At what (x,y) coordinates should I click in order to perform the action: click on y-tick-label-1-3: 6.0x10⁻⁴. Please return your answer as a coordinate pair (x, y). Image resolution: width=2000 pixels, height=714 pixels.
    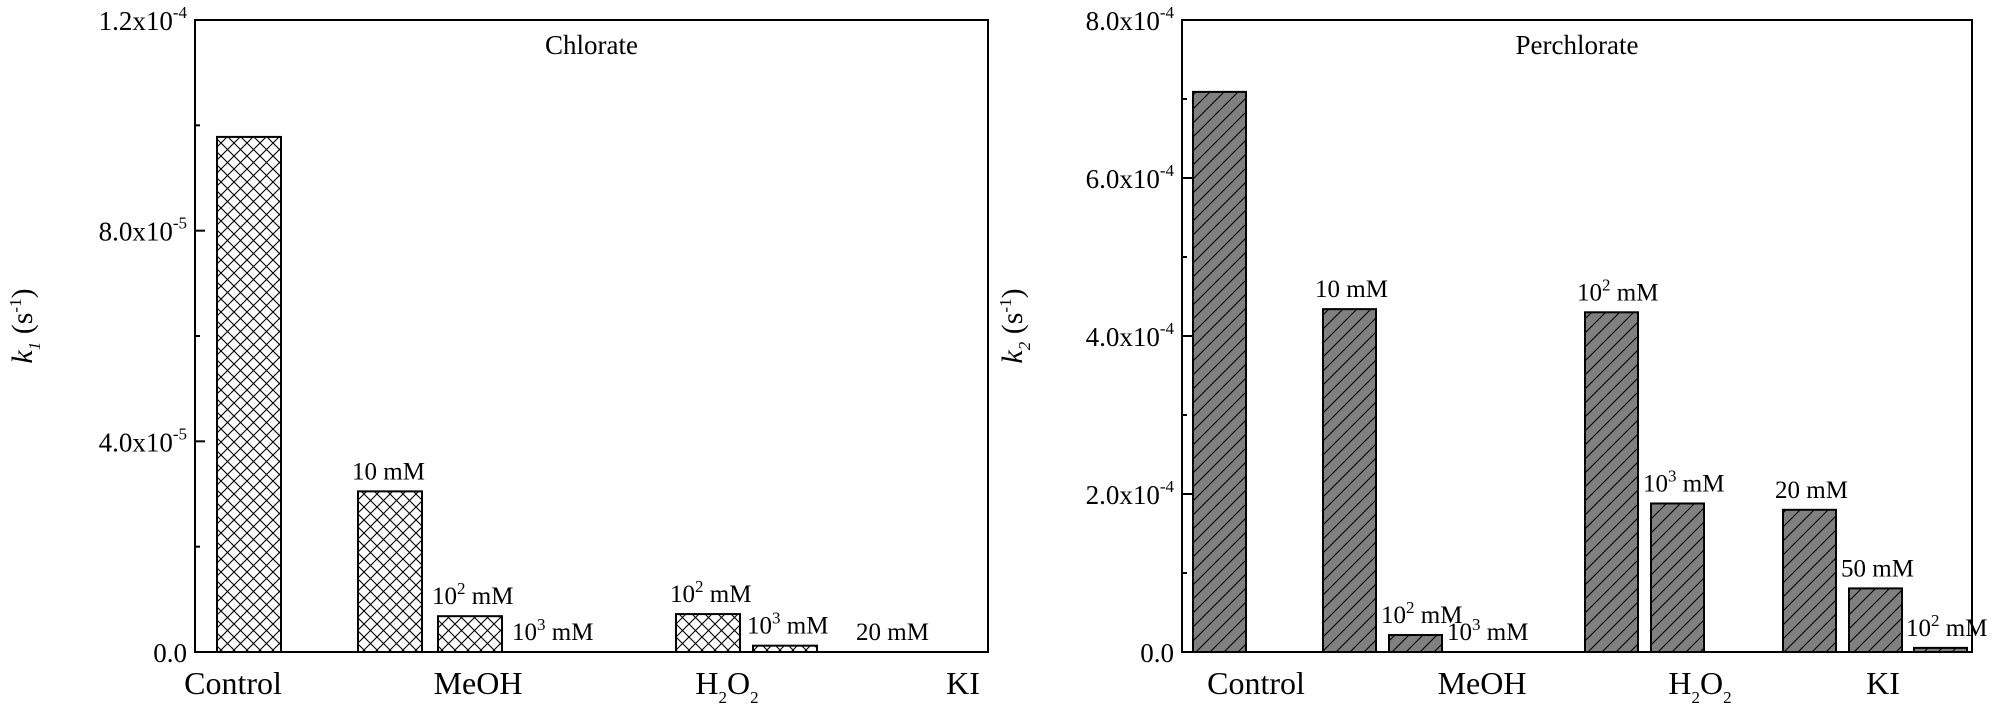
    Looking at the image, I should click on (1130, 177).